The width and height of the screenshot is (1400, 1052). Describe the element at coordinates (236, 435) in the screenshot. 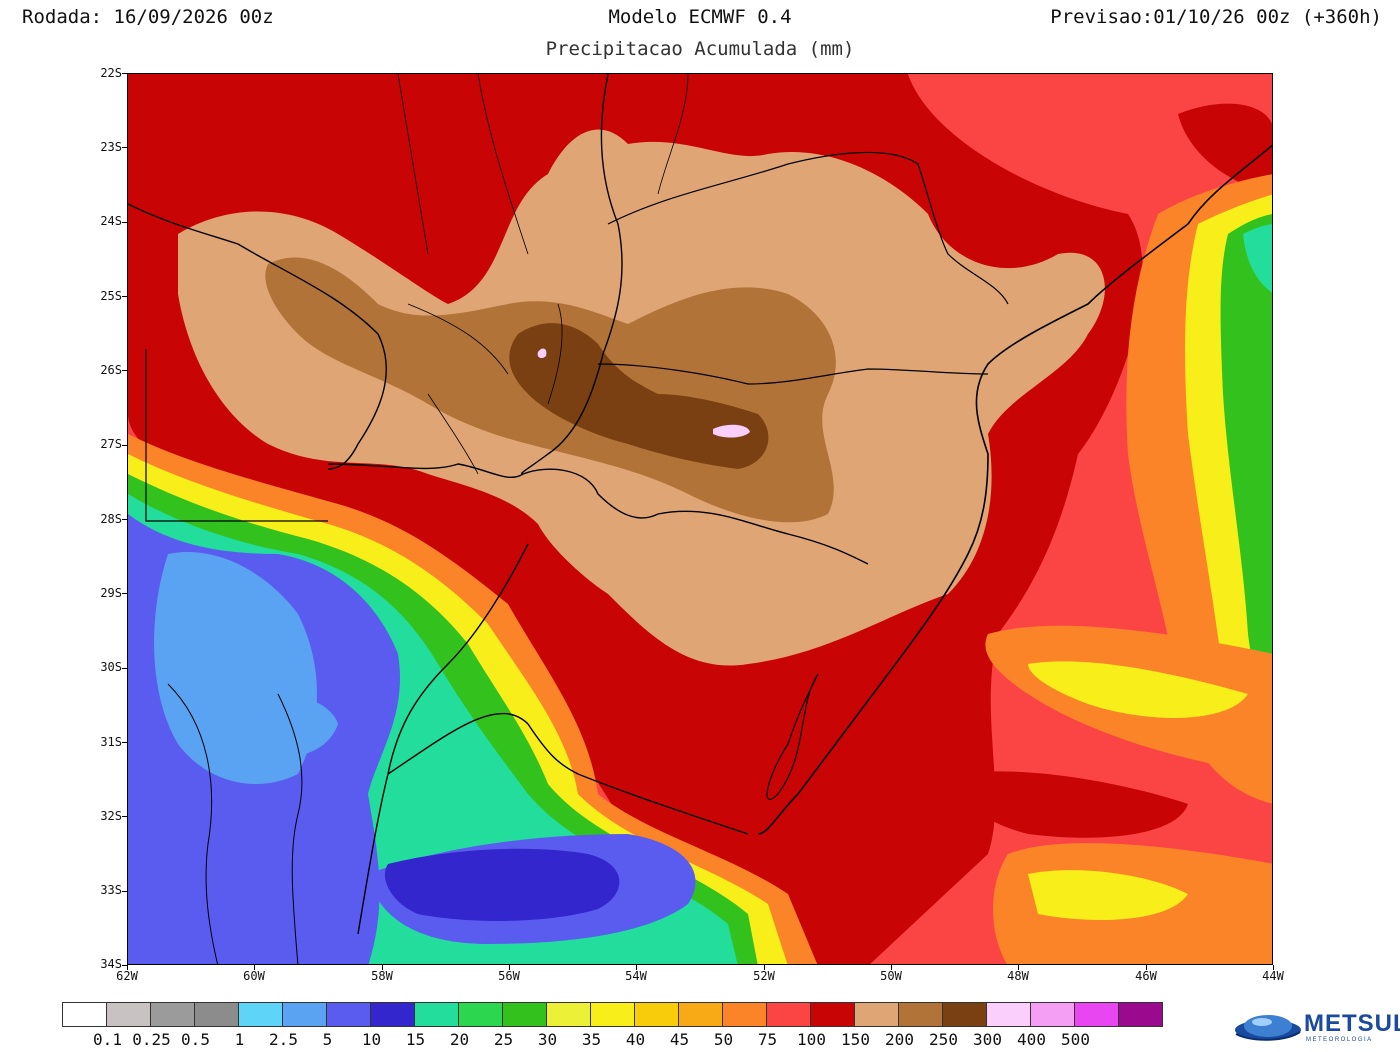

I see `border-argentina` at that location.